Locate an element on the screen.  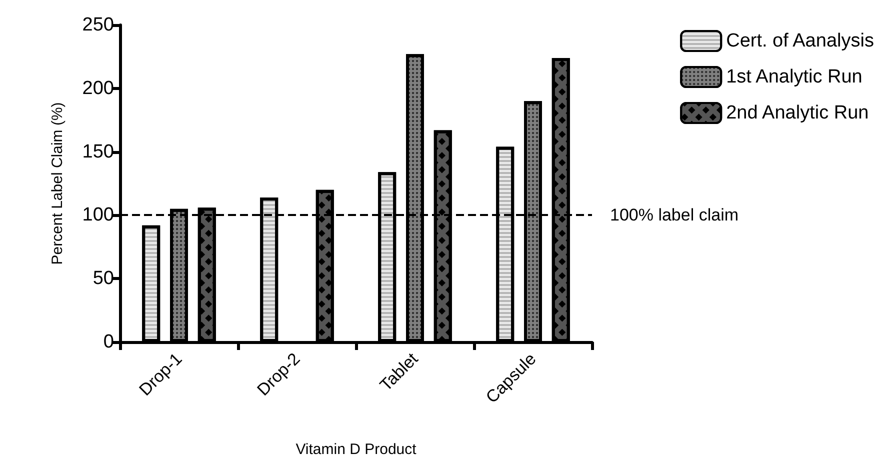
x-axis-title: Vitamin D Product is located at coordinates (357, 449).